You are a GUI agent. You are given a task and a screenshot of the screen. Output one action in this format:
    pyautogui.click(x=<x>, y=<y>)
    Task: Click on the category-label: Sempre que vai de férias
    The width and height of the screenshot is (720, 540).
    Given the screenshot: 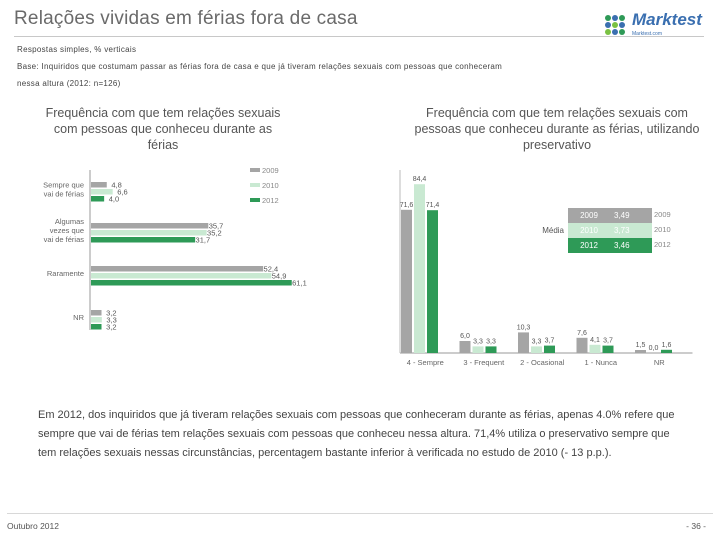 What is the action you would take?
    pyautogui.click(x=63, y=190)
    